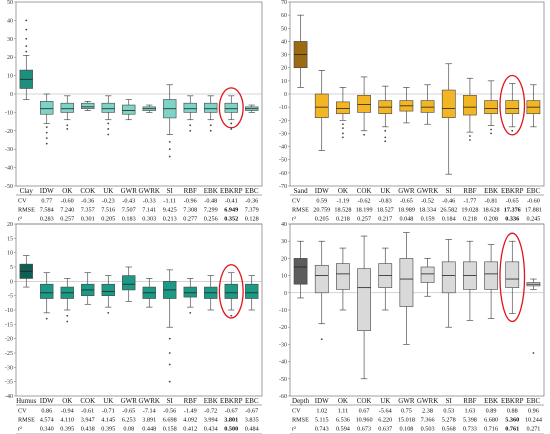 The height and width of the screenshot is (434, 550). Describe the element at coordinates (128, 411) in the screenshot. I see `stat-value: -0.65` at that location.